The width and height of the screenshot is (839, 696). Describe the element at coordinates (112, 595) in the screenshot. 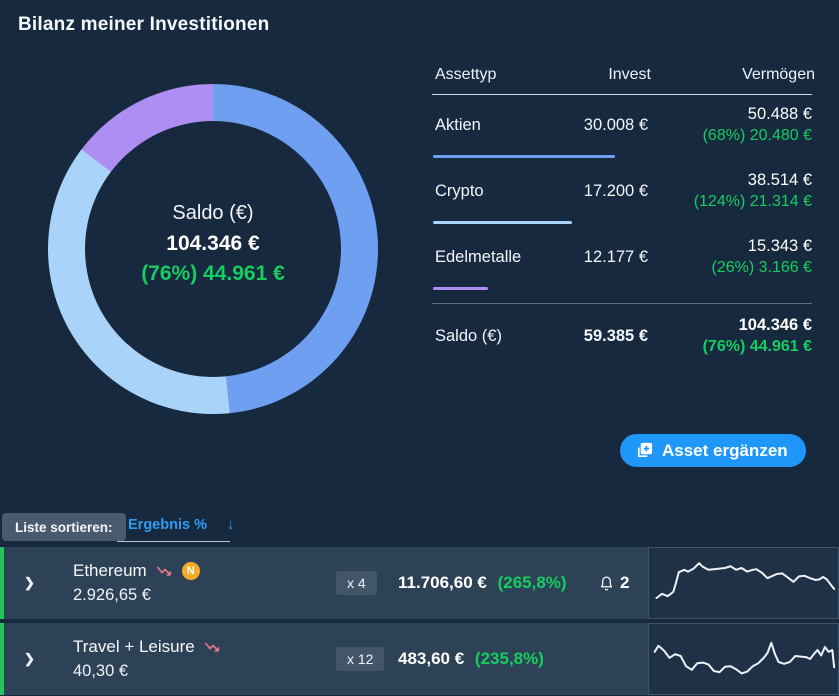

I see `asset-unit-price: 2.926,65 €` at that location.